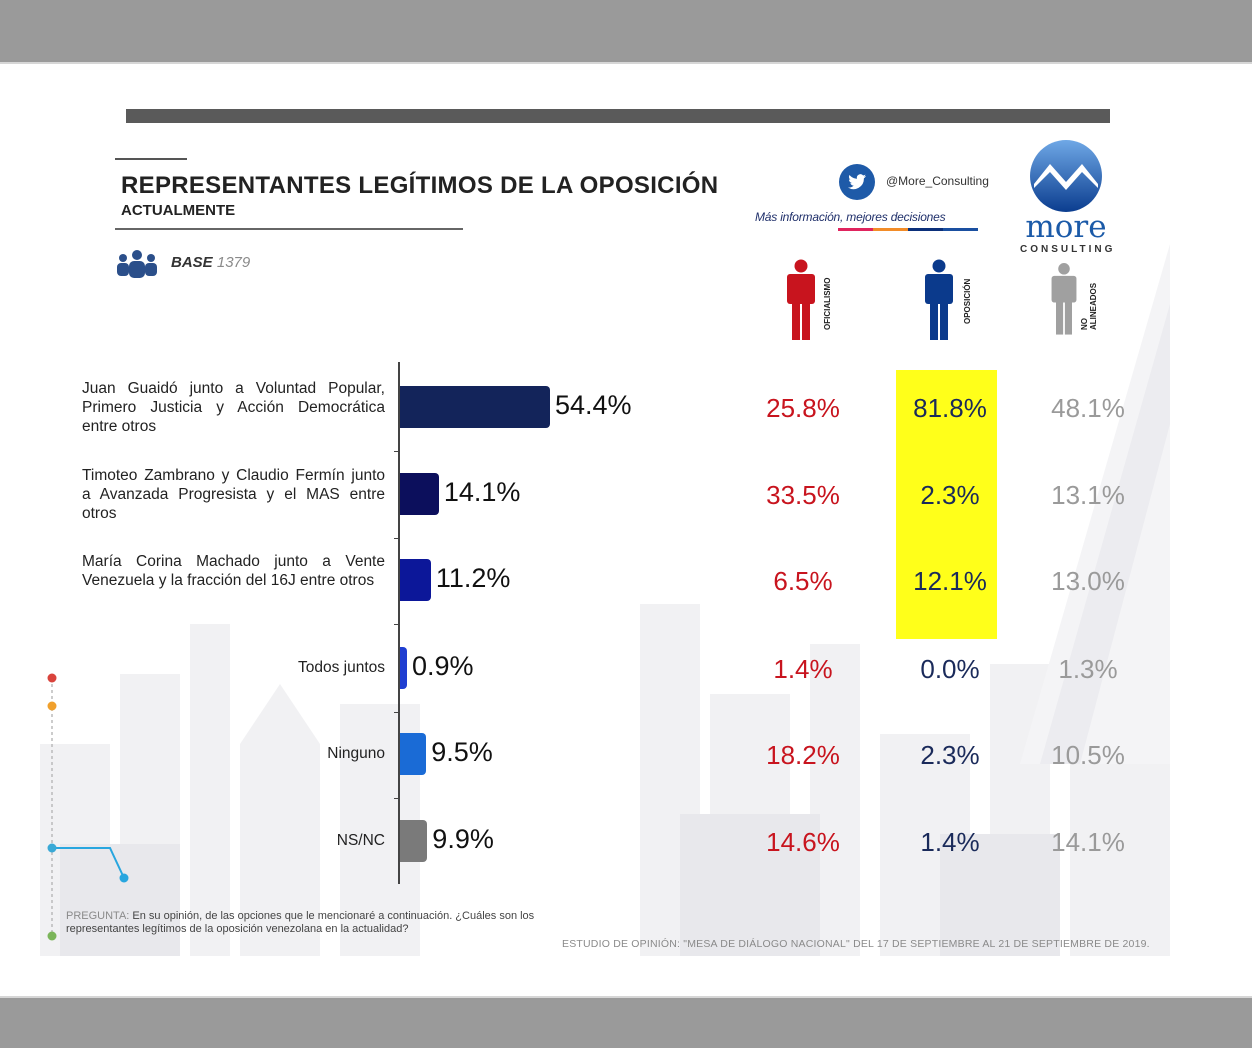  I want to click on segment-label-oficialismo: OFICIALISMO, so click(827, 303).